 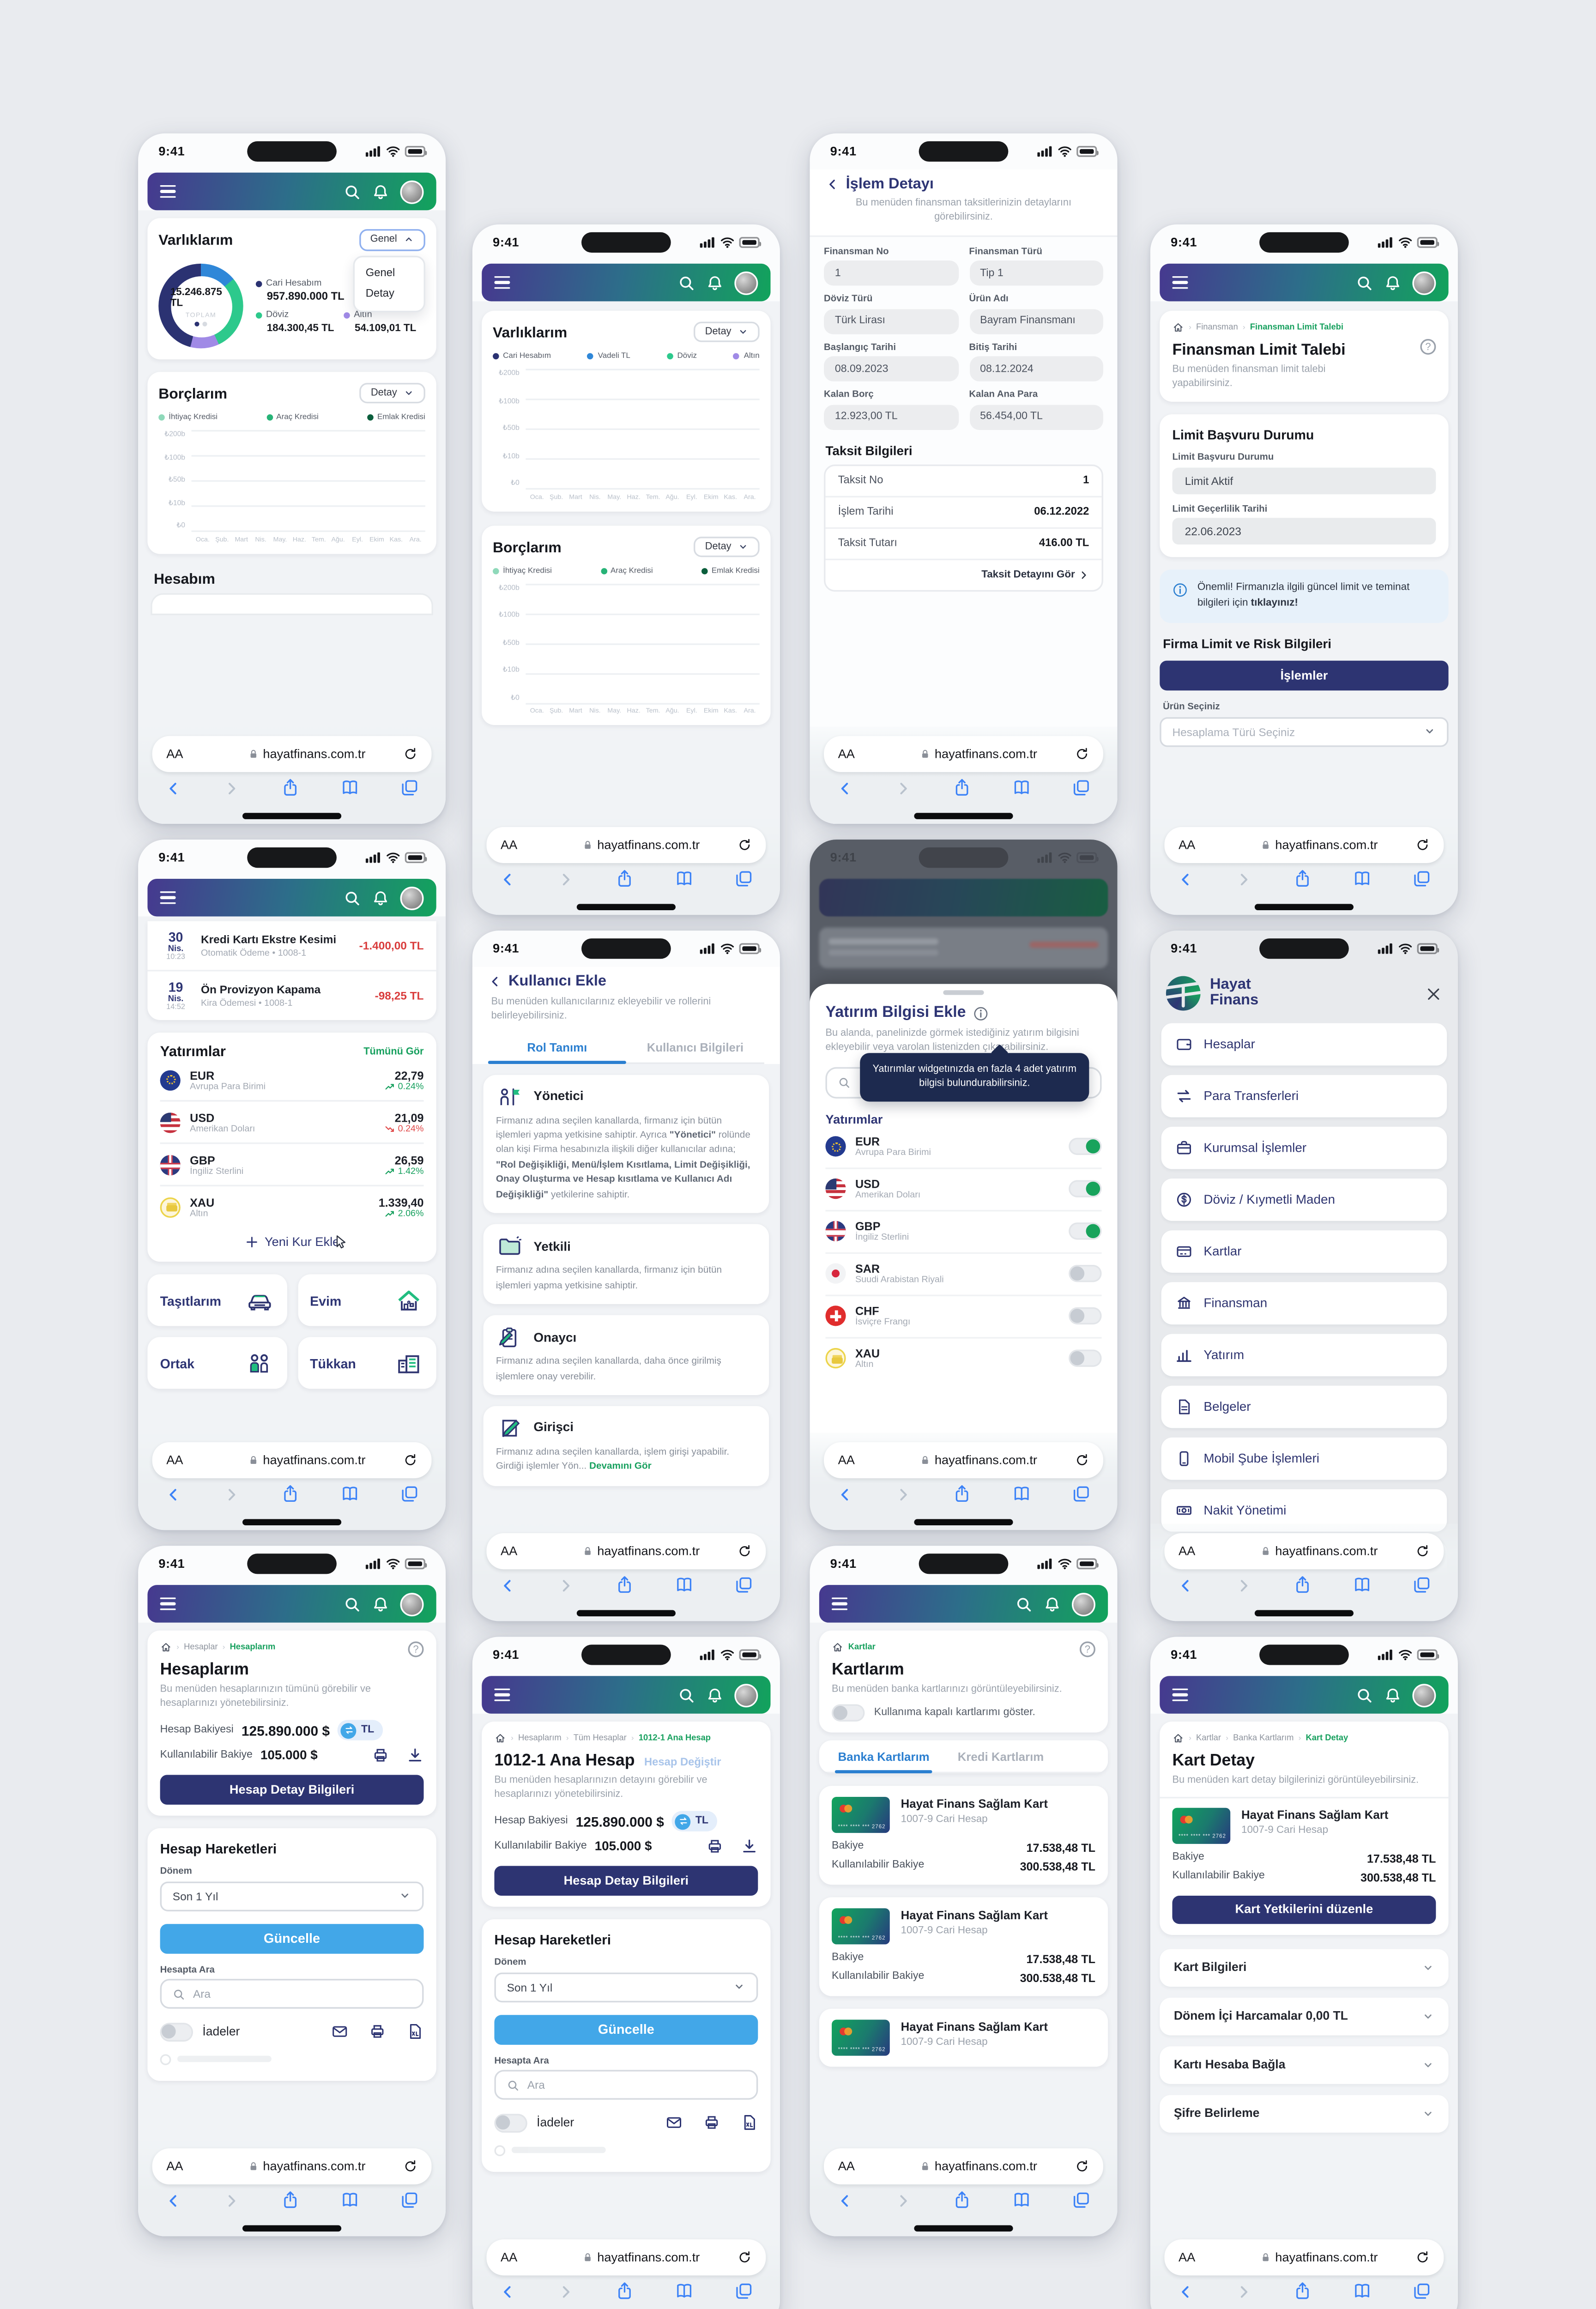 I want to click on field-kalan-borc: 12.923,00 TL, so click(x=891, y=417).